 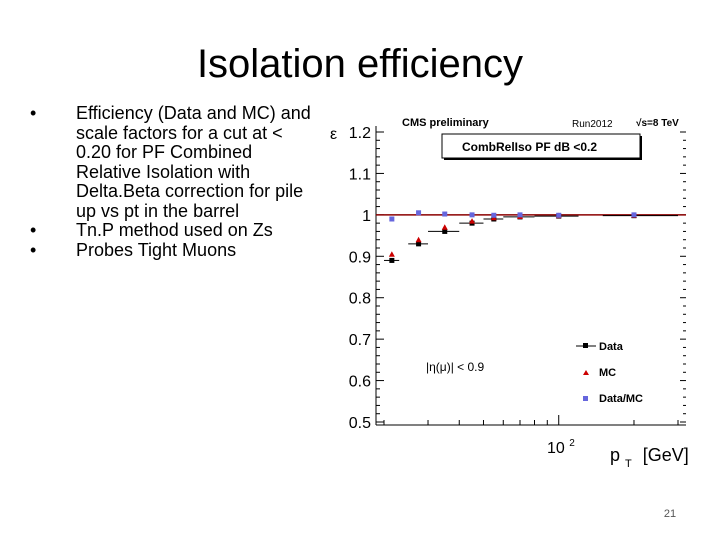 I want to click on x-axis-label-sub: T, so click(x=628, y=464).